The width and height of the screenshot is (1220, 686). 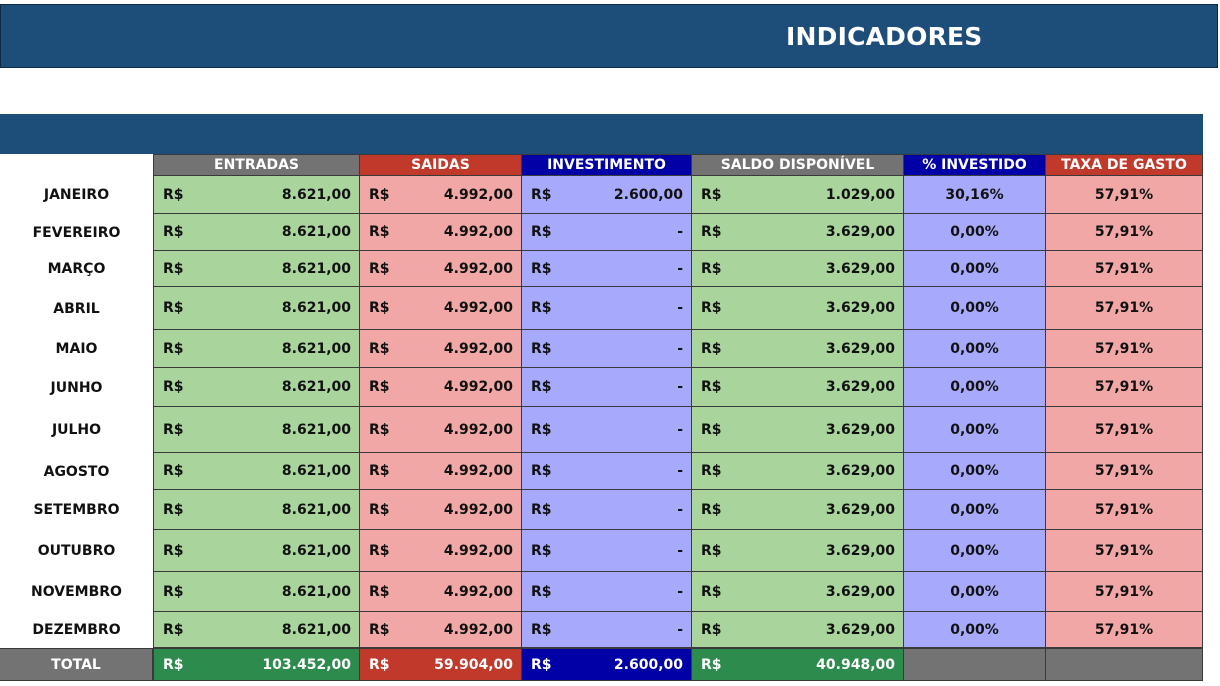 I want to click on column-header-label: TAXA DE GASTO, so click(x=1124, y=165).